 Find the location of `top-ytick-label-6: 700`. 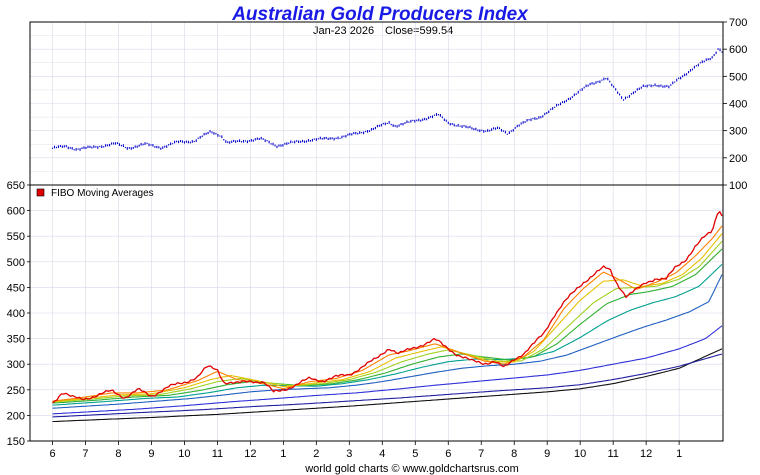

top-ytick-label-6: 700 is located at coordinates (738, 23).